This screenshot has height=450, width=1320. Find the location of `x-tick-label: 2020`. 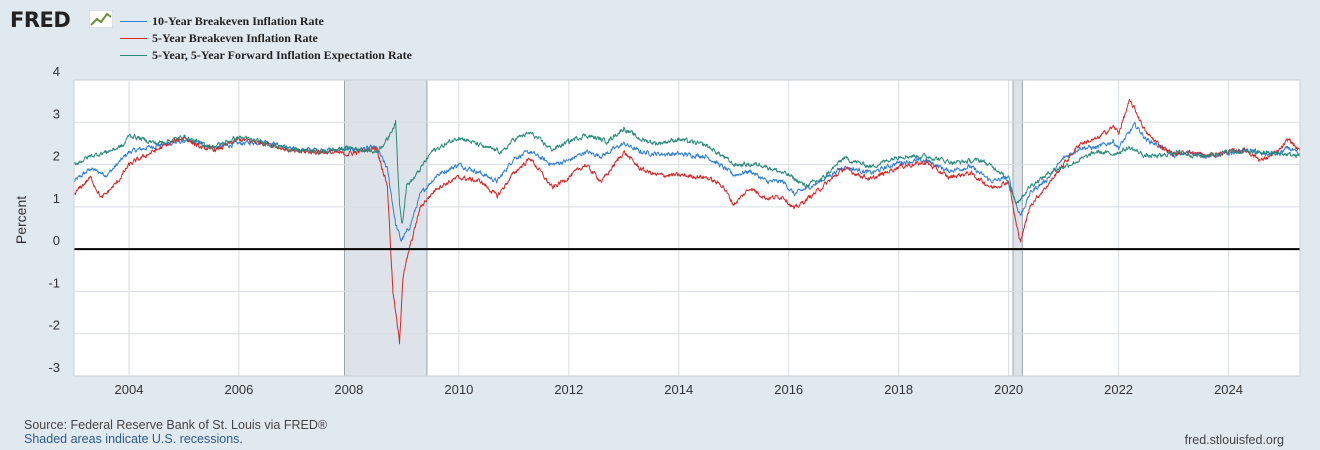

x-tick-label: 2020 is located at coordinates (1008, 389).